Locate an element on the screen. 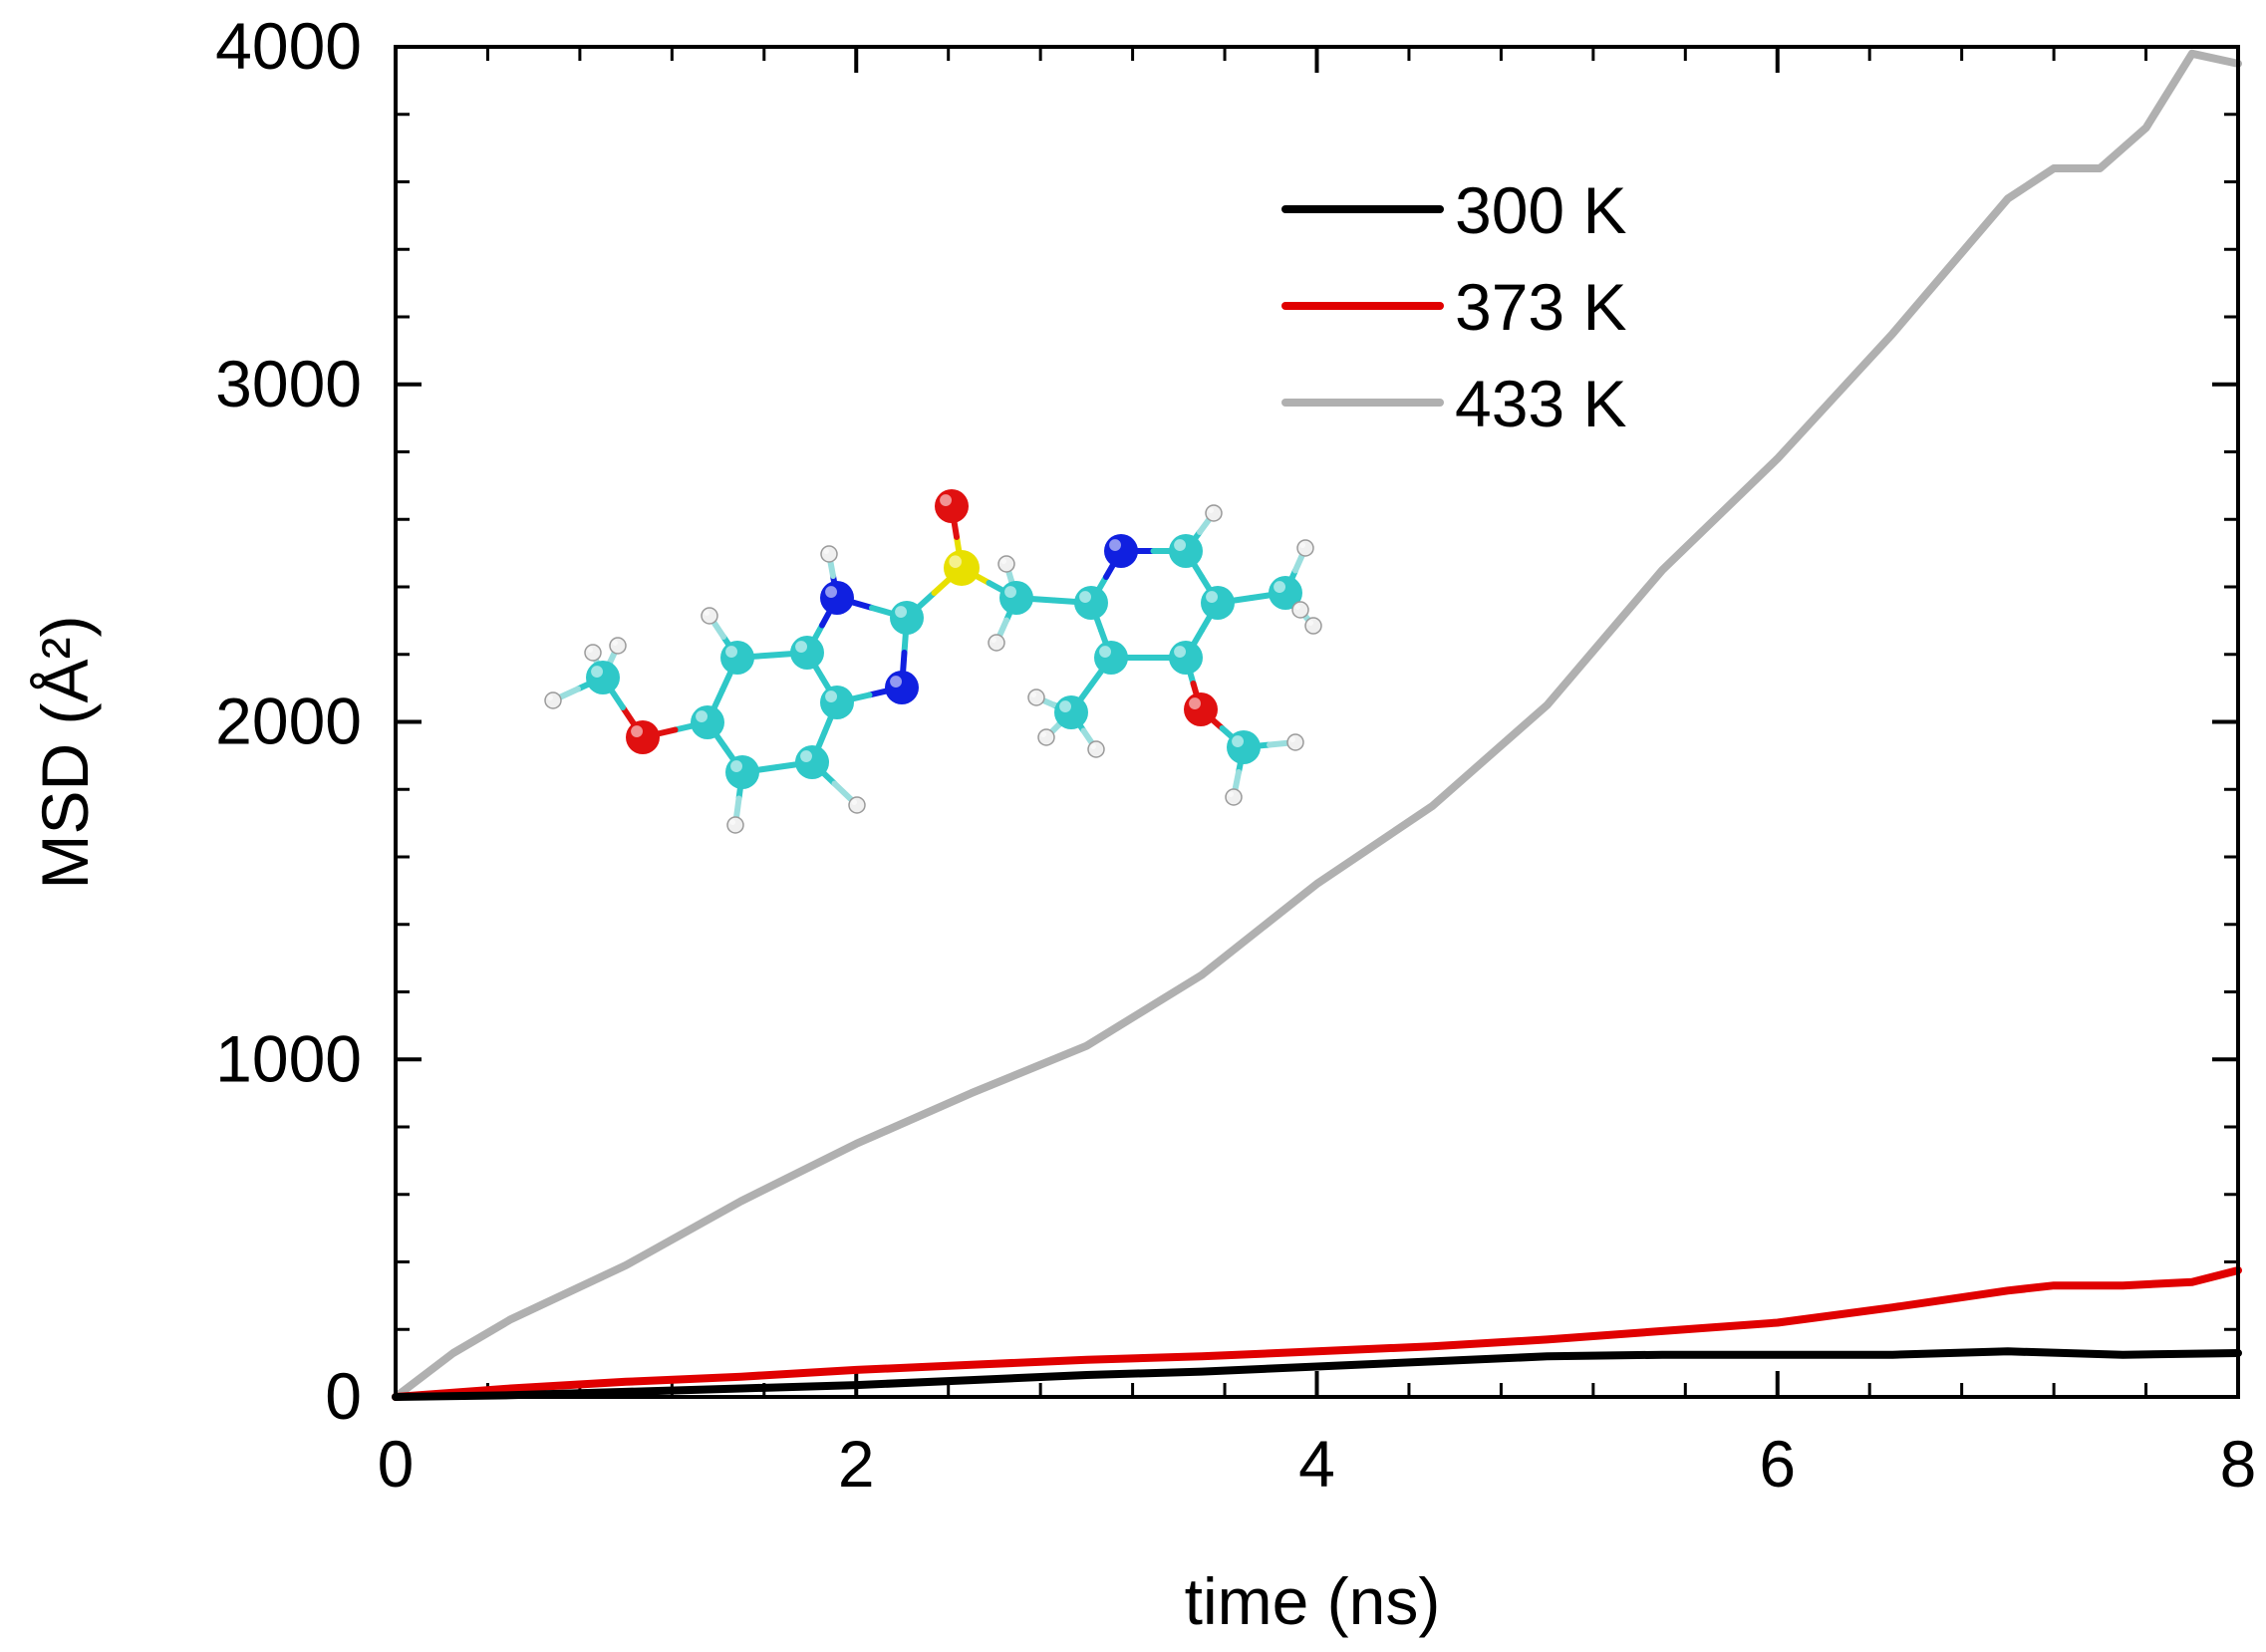  molecule-inset is located at coordinates (933, 661).